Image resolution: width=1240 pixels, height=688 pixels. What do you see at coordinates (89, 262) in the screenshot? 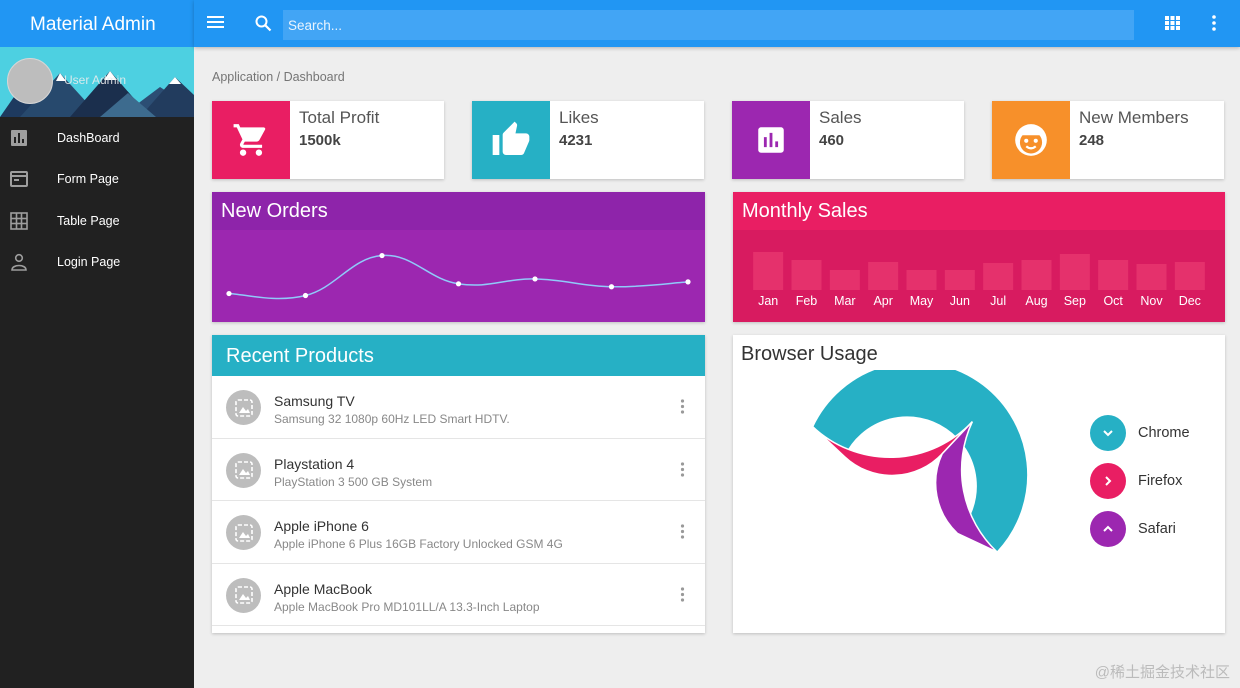
I see `sidebar-item-label: Login Page` at bounding box center [89, 262].